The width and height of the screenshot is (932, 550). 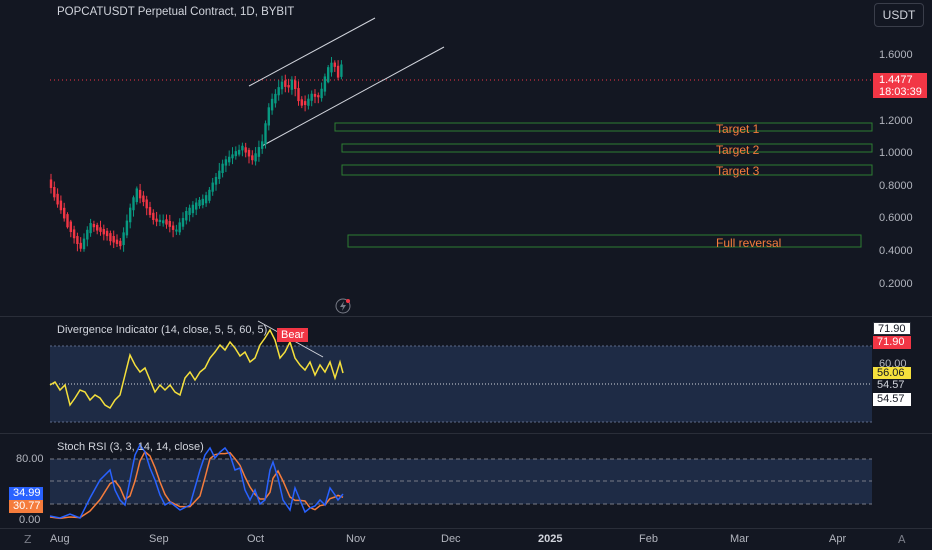 What do you see at coordinates (176, 12) in the screenshot?
I see `chart-title: POPCATUSDT Perpetual Contract, 1D, BYBIT` at bounding box center [176, 12].